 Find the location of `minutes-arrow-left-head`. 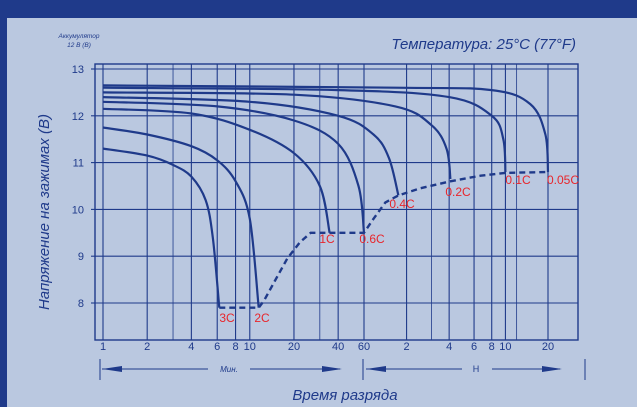

minutes-arrow-left-head is located at coordinates (112, 369).